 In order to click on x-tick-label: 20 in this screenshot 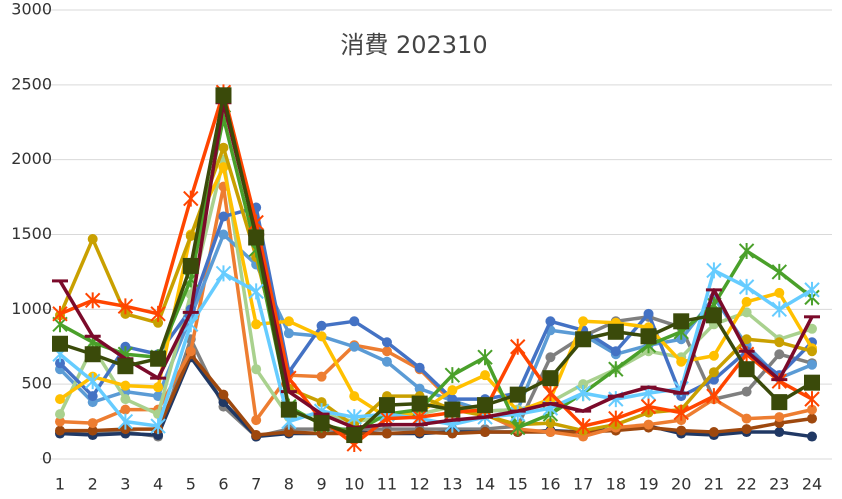, I will do `click(681, 484)`.